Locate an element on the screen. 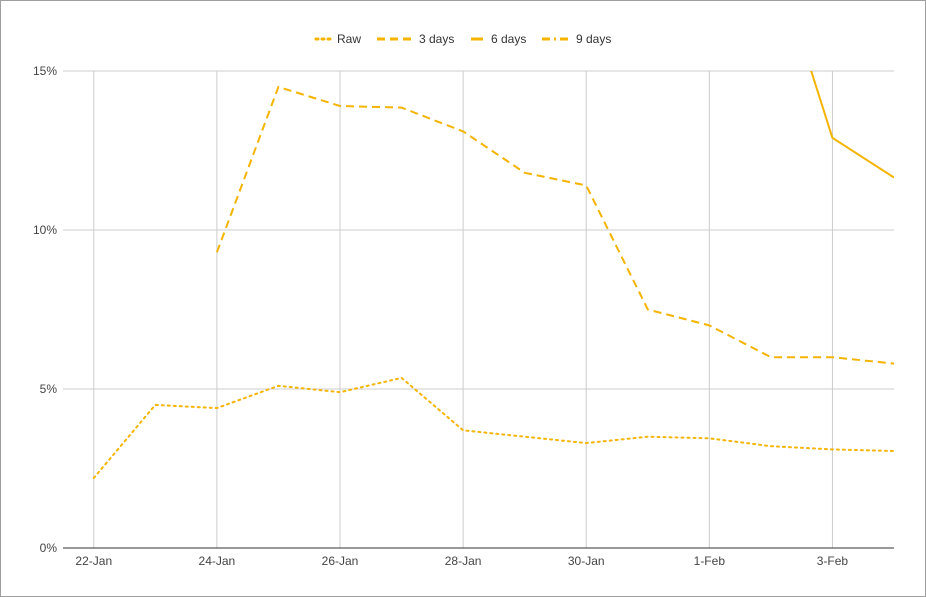 The height and width of the screenshot is (597, 926). legend-label: Raw is located at coordinates (349, 39).